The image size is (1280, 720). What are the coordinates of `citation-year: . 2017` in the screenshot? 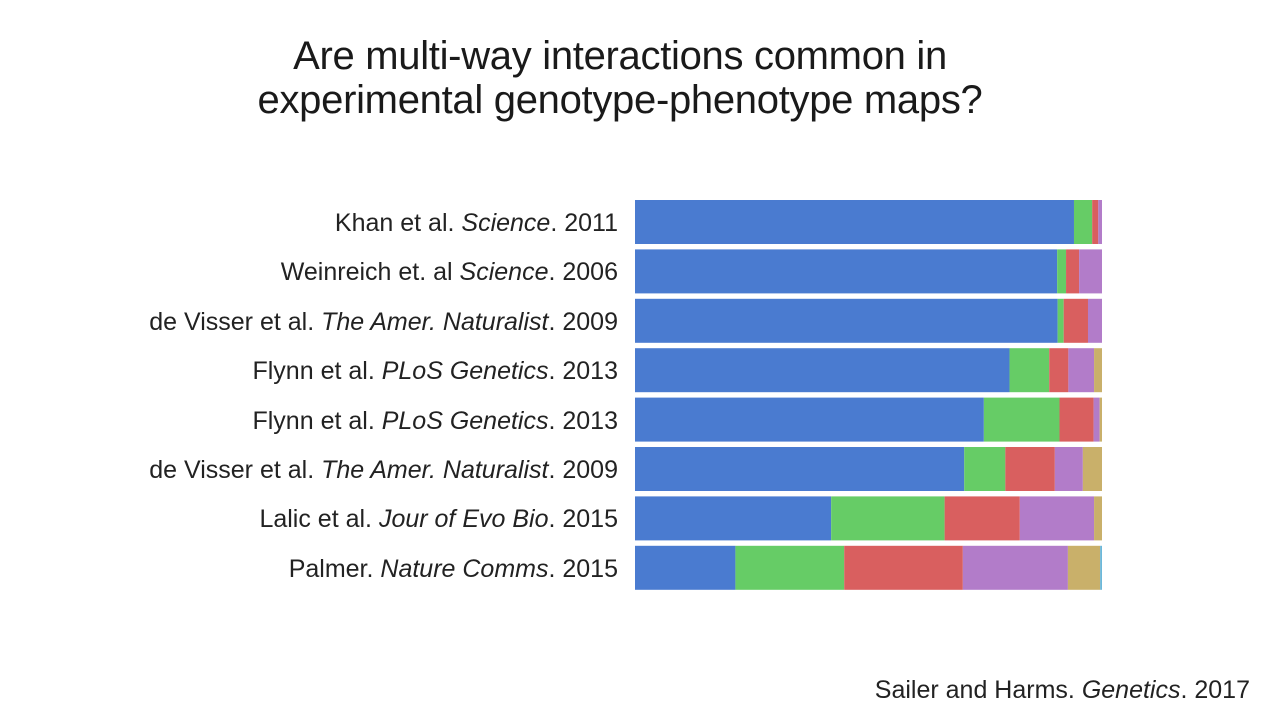 It's located at (1215, 690).